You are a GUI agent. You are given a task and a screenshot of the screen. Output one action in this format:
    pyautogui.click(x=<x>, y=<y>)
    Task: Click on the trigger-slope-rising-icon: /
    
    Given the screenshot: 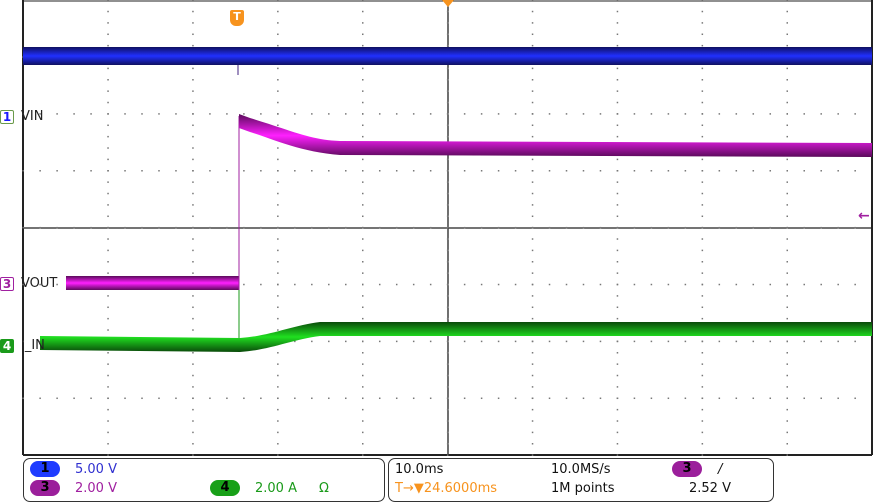 What is the action you would take?
    pyautogui.click(x=720, y=469)
    